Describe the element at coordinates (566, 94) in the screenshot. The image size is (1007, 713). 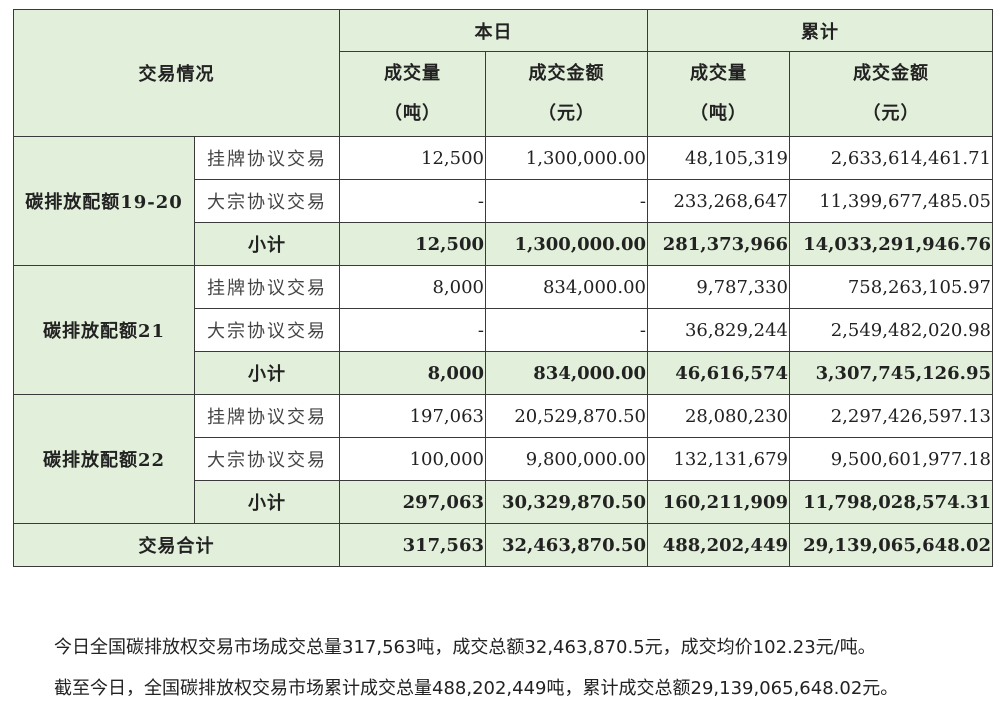
I see `header-today-amount: 成交金额 （元）` at that location.